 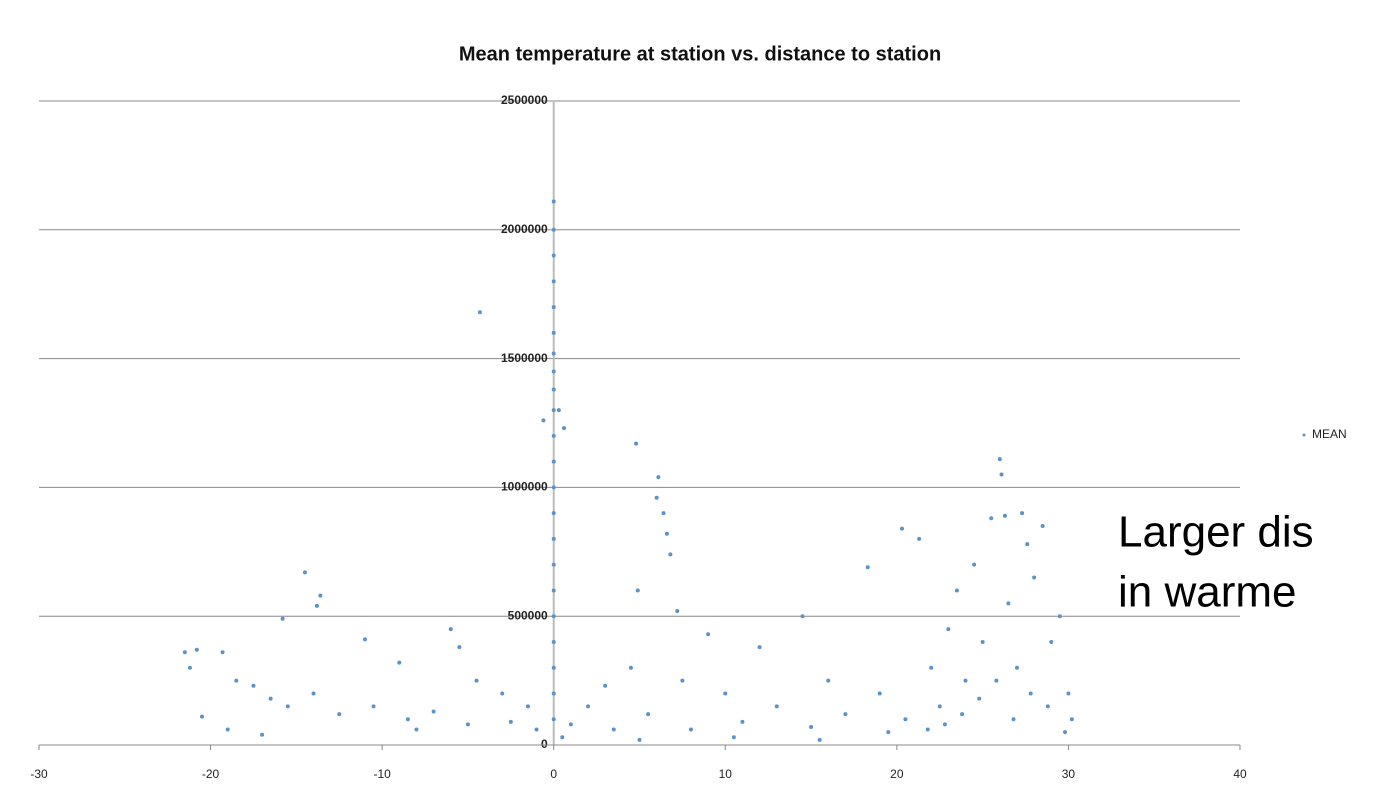 What do you see at coordinates (524, 229) in the screenshot?
I see `y-tick-label: 2000000` at bounding box center [524, 229].